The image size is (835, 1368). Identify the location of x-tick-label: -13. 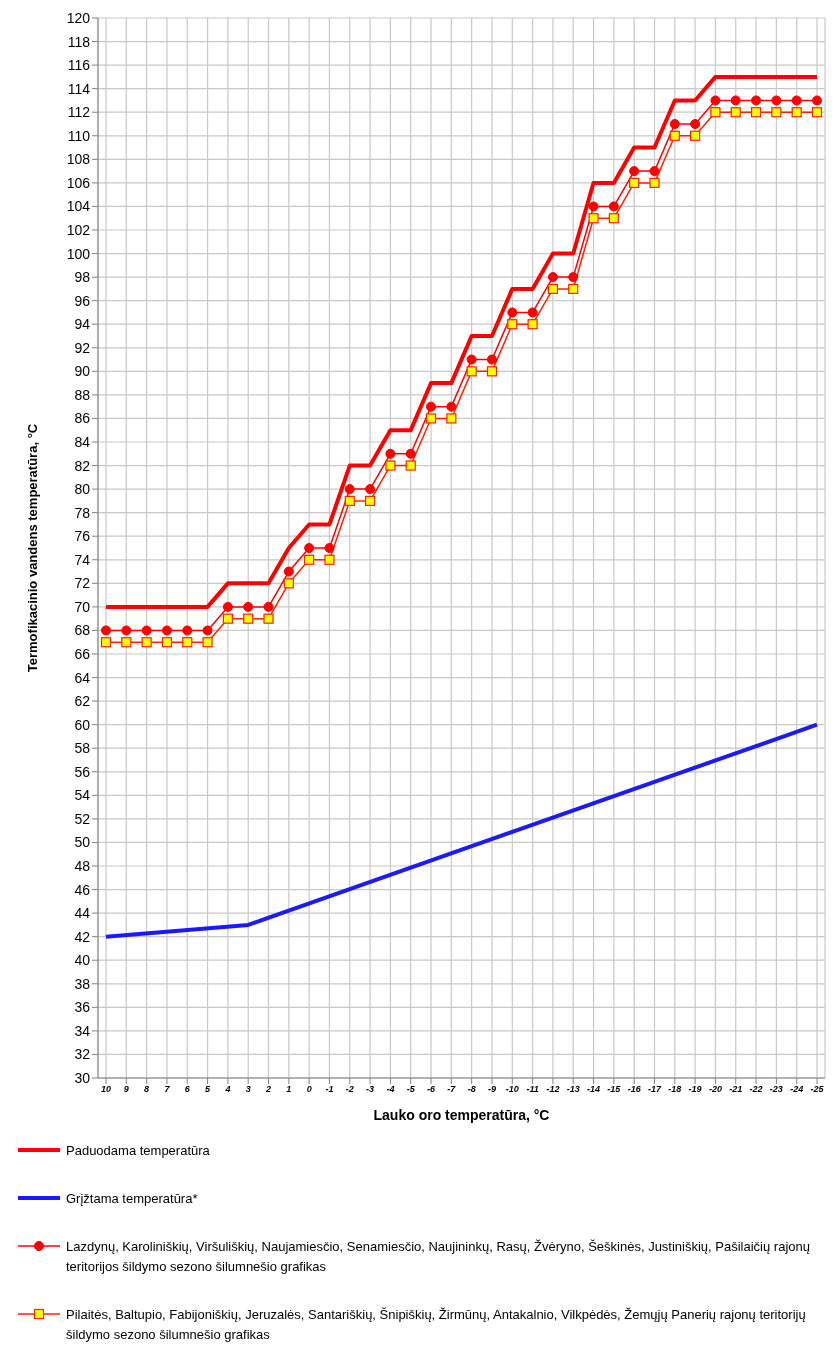
(573, 1089).